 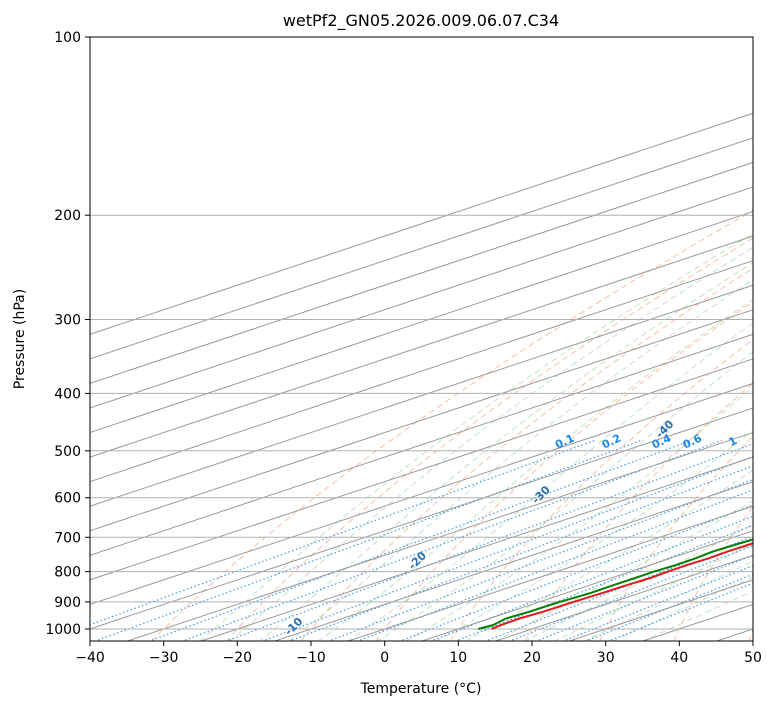 I want to click on y-tick-label: 1000, so click(x=63, y=630).